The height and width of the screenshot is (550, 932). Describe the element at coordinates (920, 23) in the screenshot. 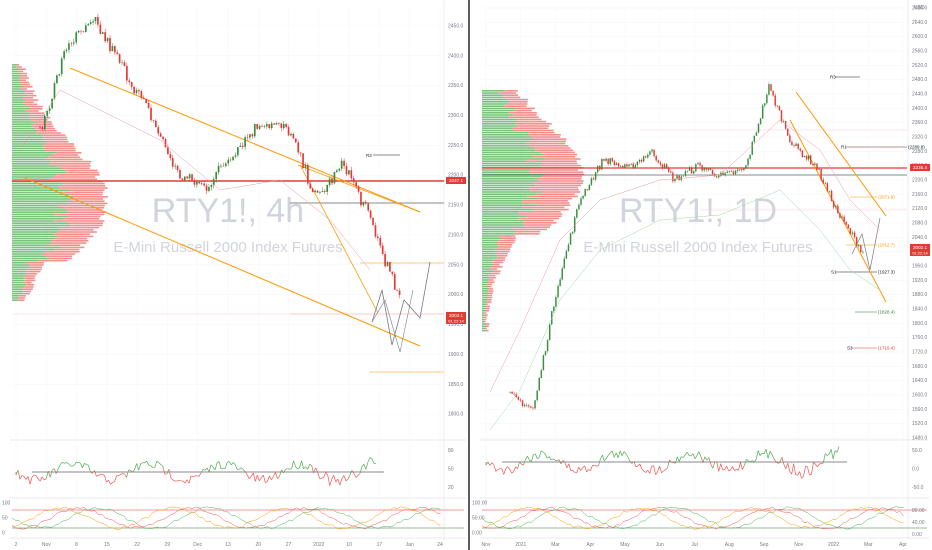

I see `right-price-tick: 2640.0` at that location.